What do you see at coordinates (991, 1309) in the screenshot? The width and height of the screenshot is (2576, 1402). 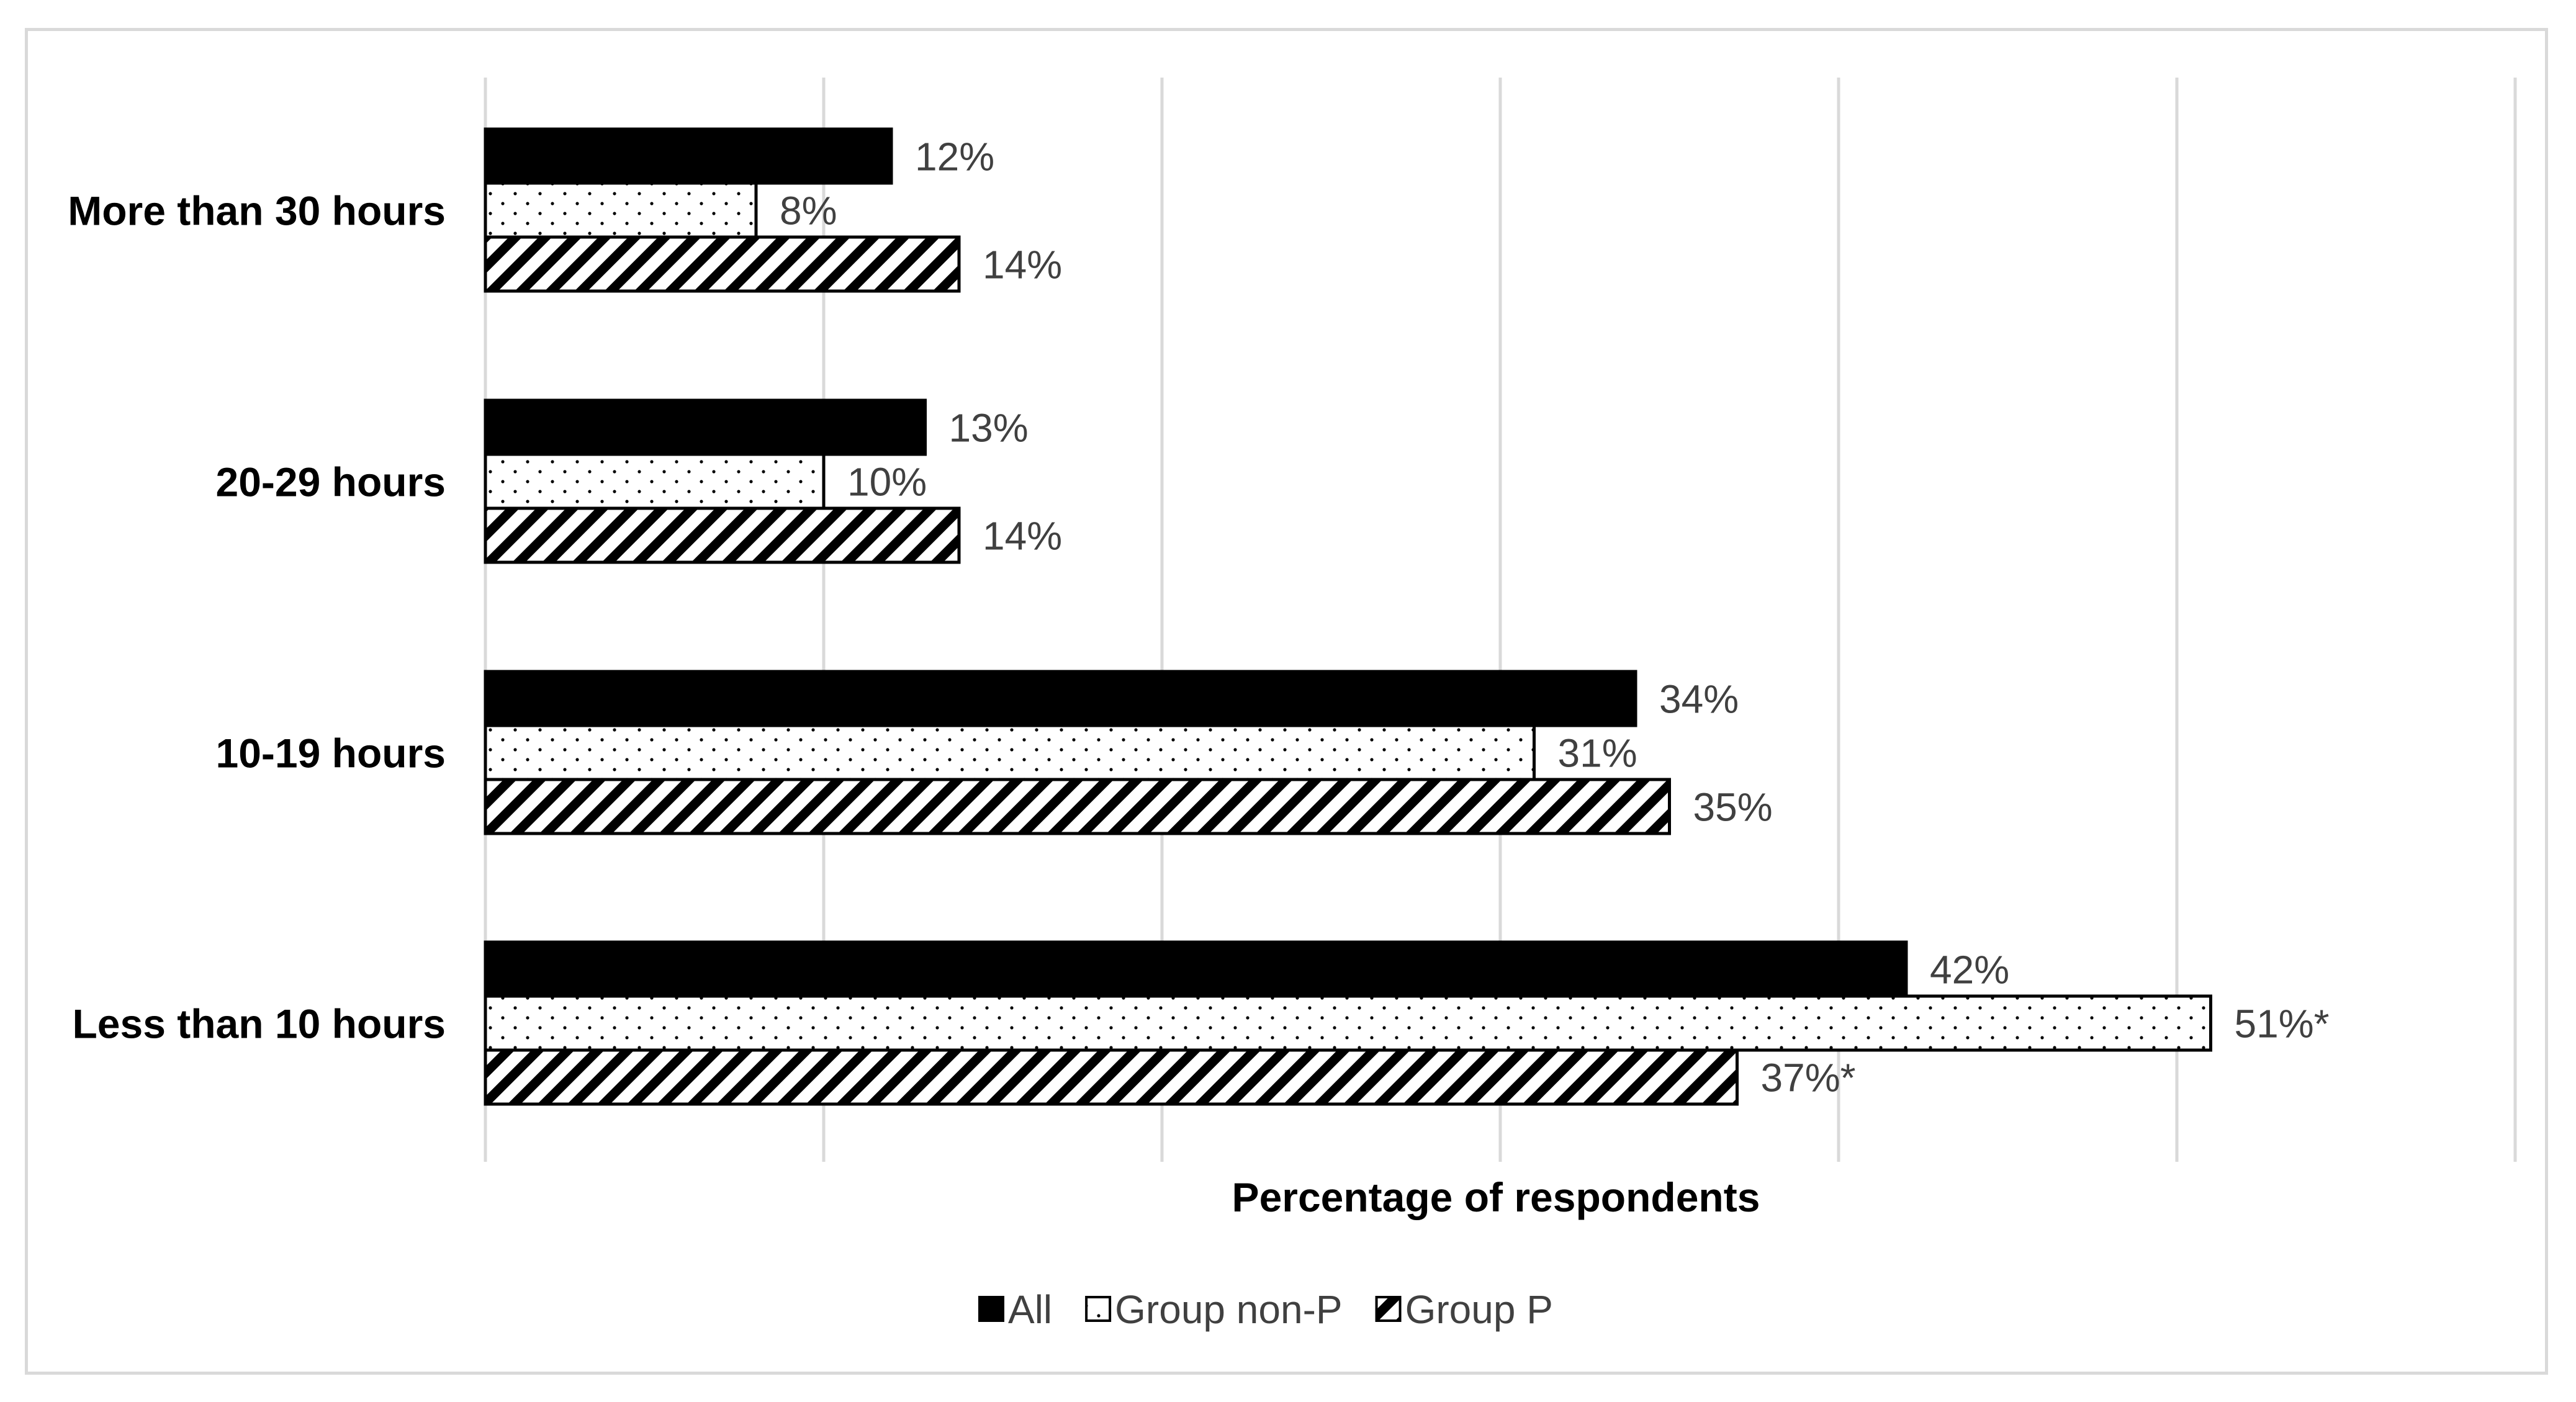 I see `legend-swatch-all` at bounding box center [991, 1309].